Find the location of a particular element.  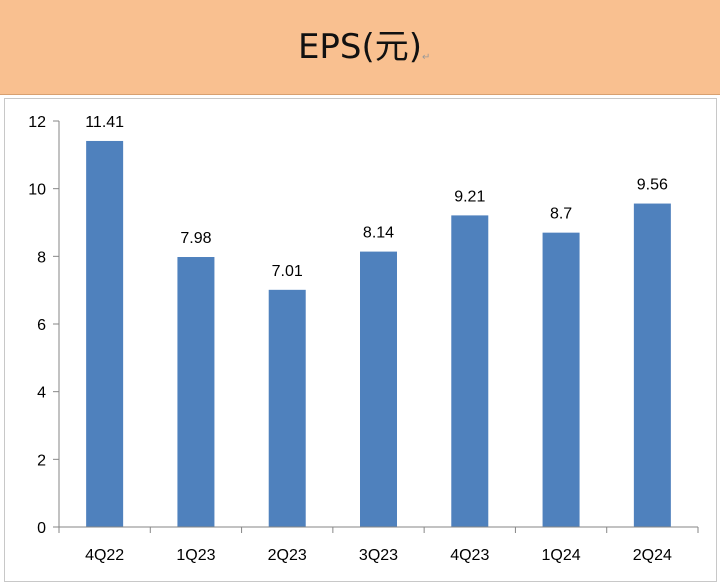

y-tick-label: 10 is located at coordinates (37, 190).